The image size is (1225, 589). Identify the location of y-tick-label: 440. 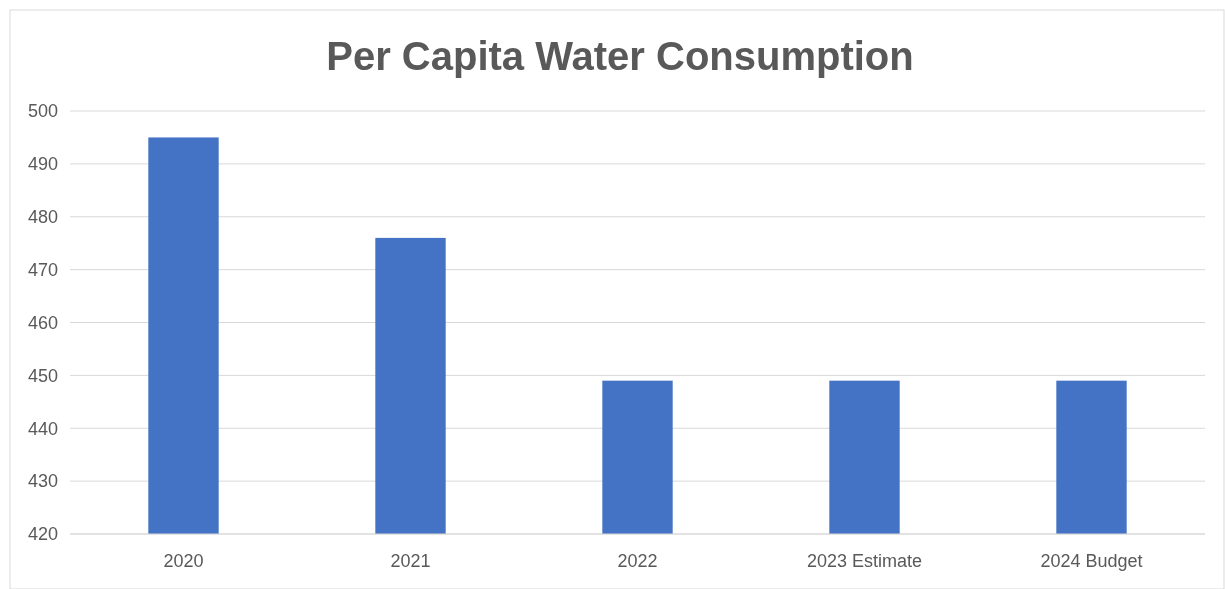
(42, 428).